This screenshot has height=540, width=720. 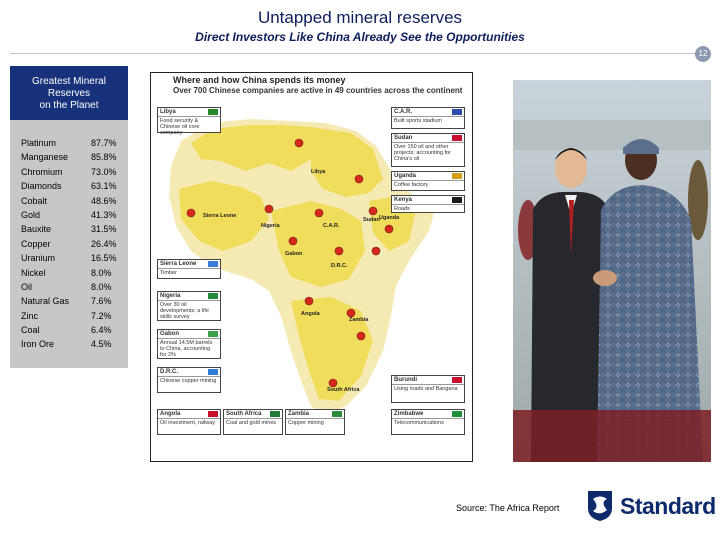 I want to click on marker-sierra-leone, so click(x=191, y=213).